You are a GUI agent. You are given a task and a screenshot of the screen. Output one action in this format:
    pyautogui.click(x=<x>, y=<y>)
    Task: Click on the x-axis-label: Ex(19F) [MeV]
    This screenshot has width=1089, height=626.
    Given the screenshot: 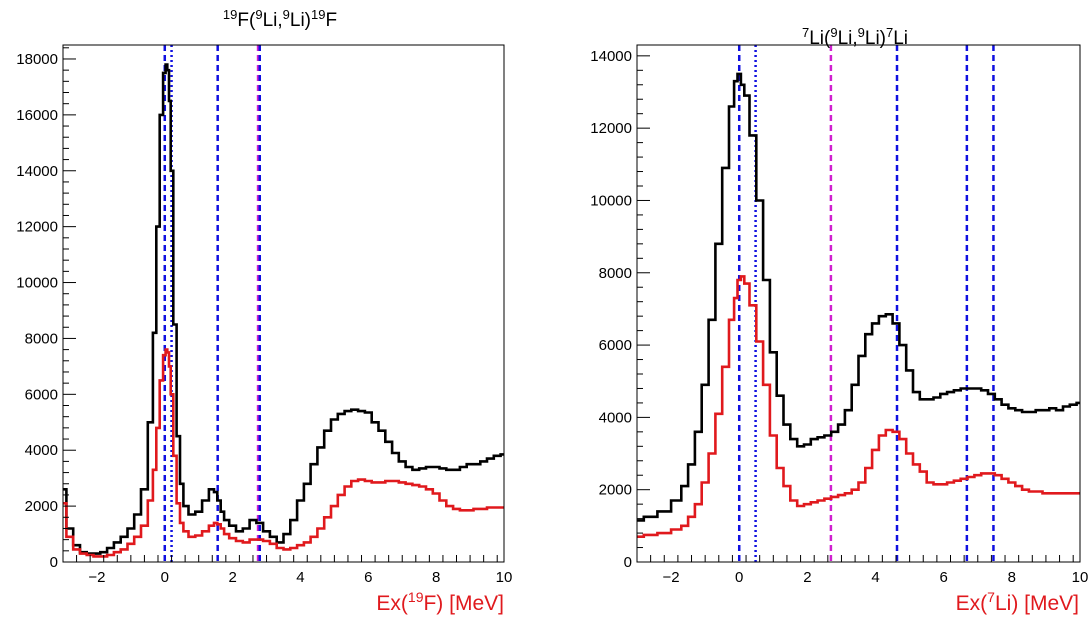 What is the action you would take?
    pyautogui.click(x=440, y=602)
    